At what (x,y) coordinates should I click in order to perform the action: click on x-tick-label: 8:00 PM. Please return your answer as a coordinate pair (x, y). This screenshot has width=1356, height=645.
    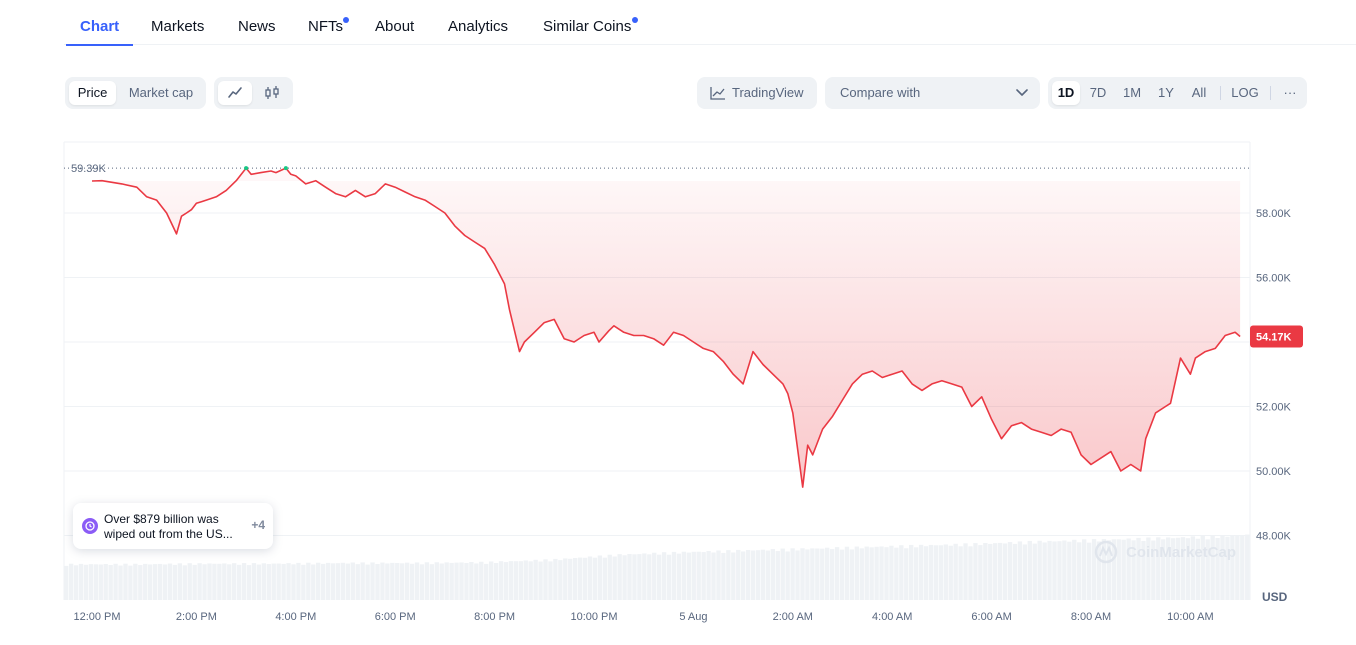
    Looking at the image, I should click on (494, 617).